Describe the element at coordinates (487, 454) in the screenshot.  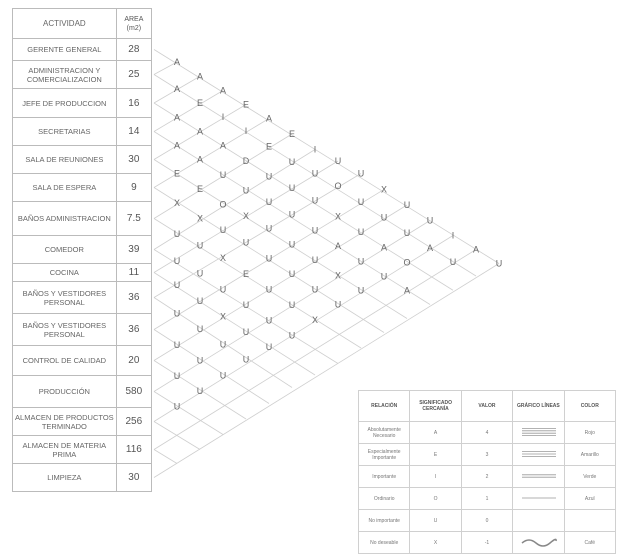
I see `legend-value: 3` at that location.